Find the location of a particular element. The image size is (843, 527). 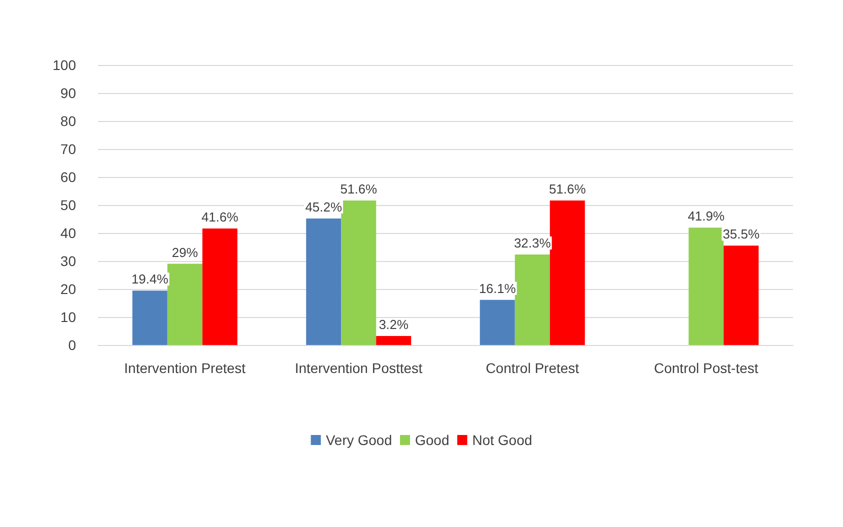

y-tick-label: 10 is located at coordinates (68, 317).